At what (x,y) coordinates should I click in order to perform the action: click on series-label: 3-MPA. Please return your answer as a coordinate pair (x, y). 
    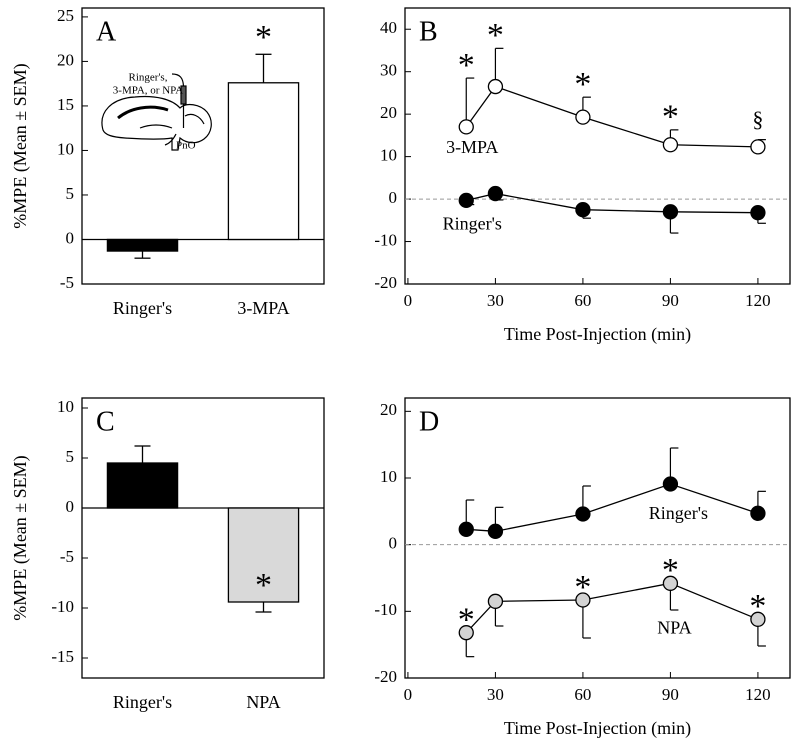
    Looking at the image, I should click on (472, 147).